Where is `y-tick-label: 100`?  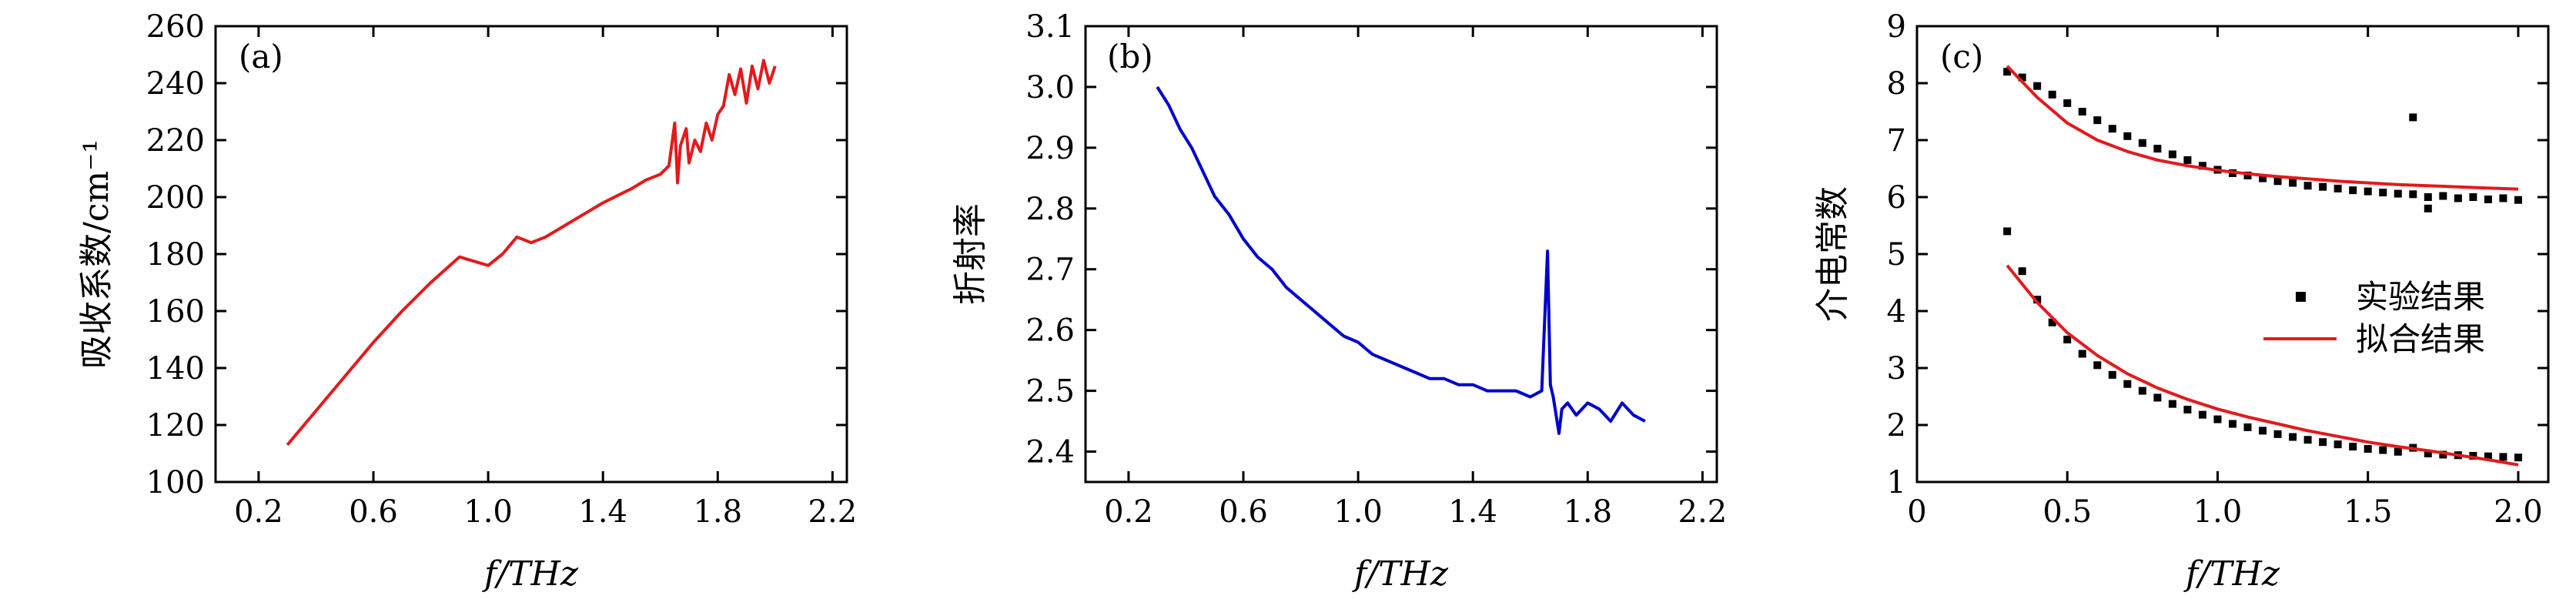 y-tick-label: 100 is located at coordinates (176, 482).